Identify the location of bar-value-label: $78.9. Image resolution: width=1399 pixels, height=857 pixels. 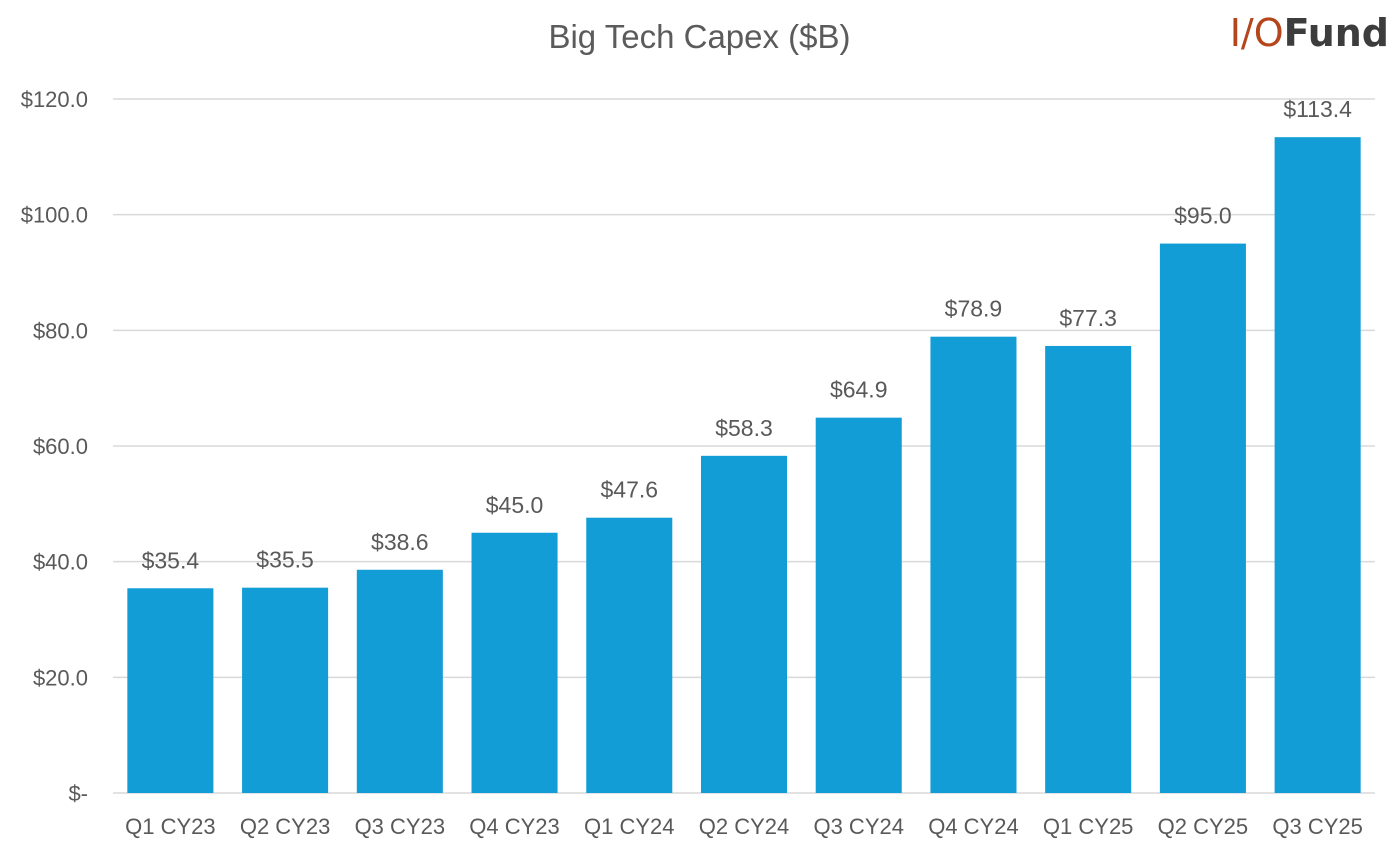
(974, 309).